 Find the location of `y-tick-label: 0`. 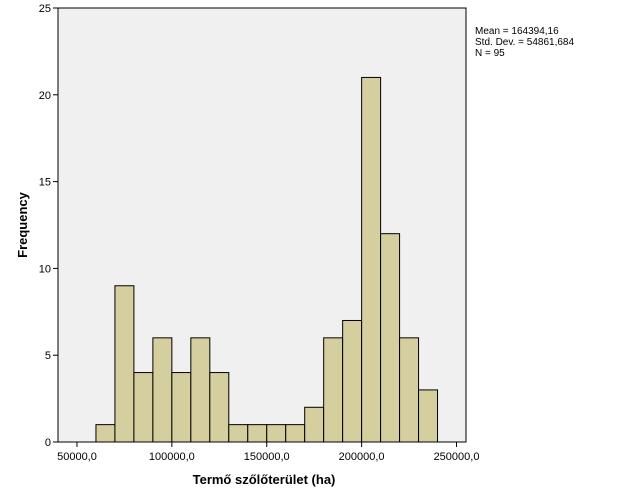

y-tick-label: 0 is located at coordinates (48, 443).